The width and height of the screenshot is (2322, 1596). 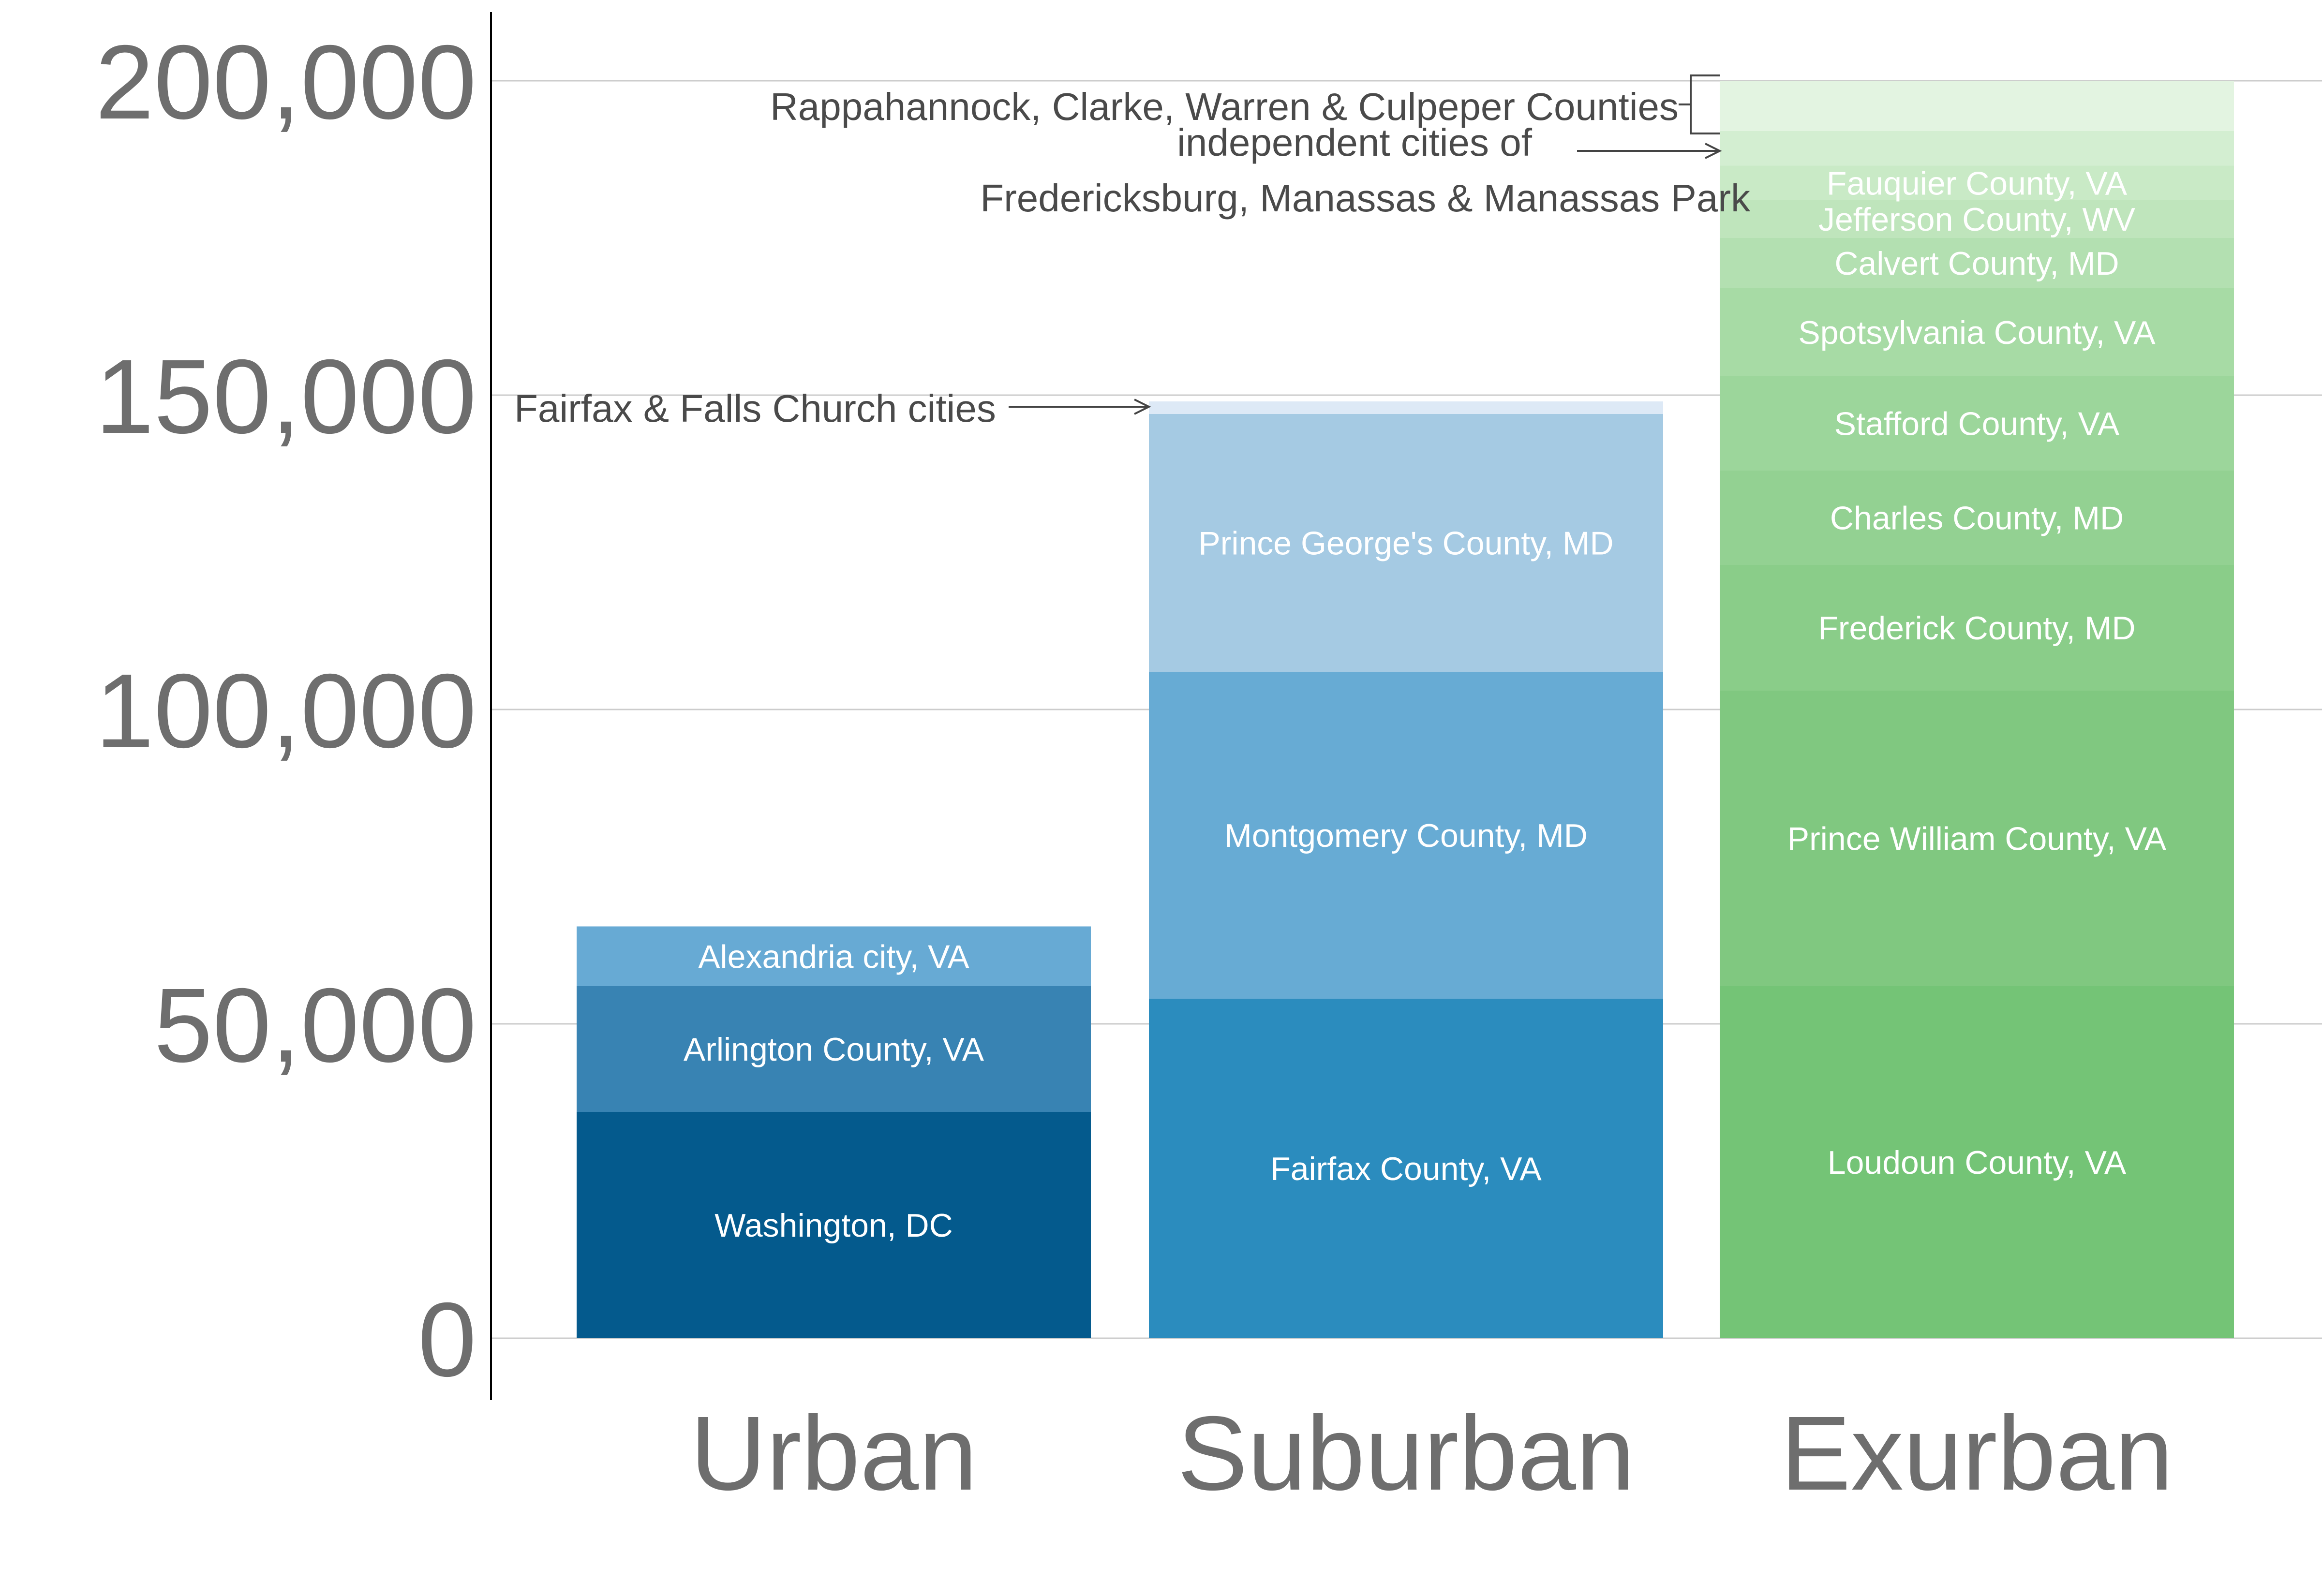 What do you see at coordinates (1080, 407) in the screenshot?
I see `arrow-fairfax-falls-church` at bounding box center [1080, 407].